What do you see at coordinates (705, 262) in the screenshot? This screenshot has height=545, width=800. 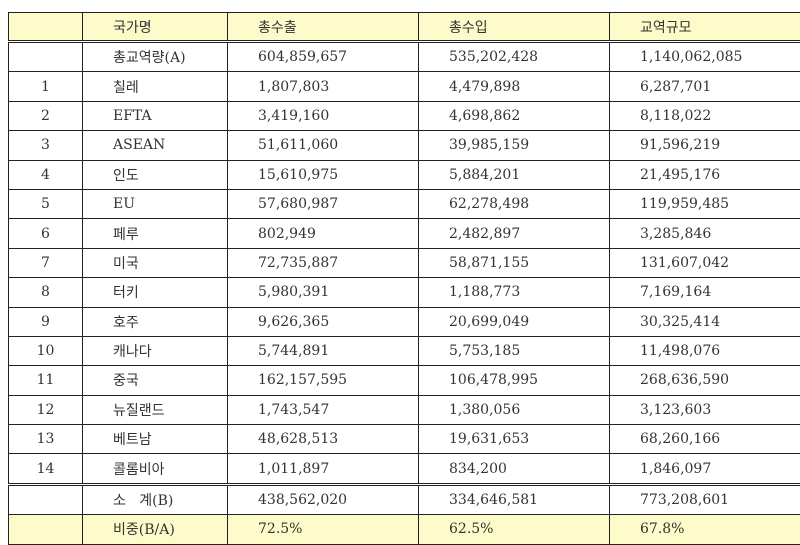 I see `row-trade: 131,607,042` at bounding box center [705, 262].